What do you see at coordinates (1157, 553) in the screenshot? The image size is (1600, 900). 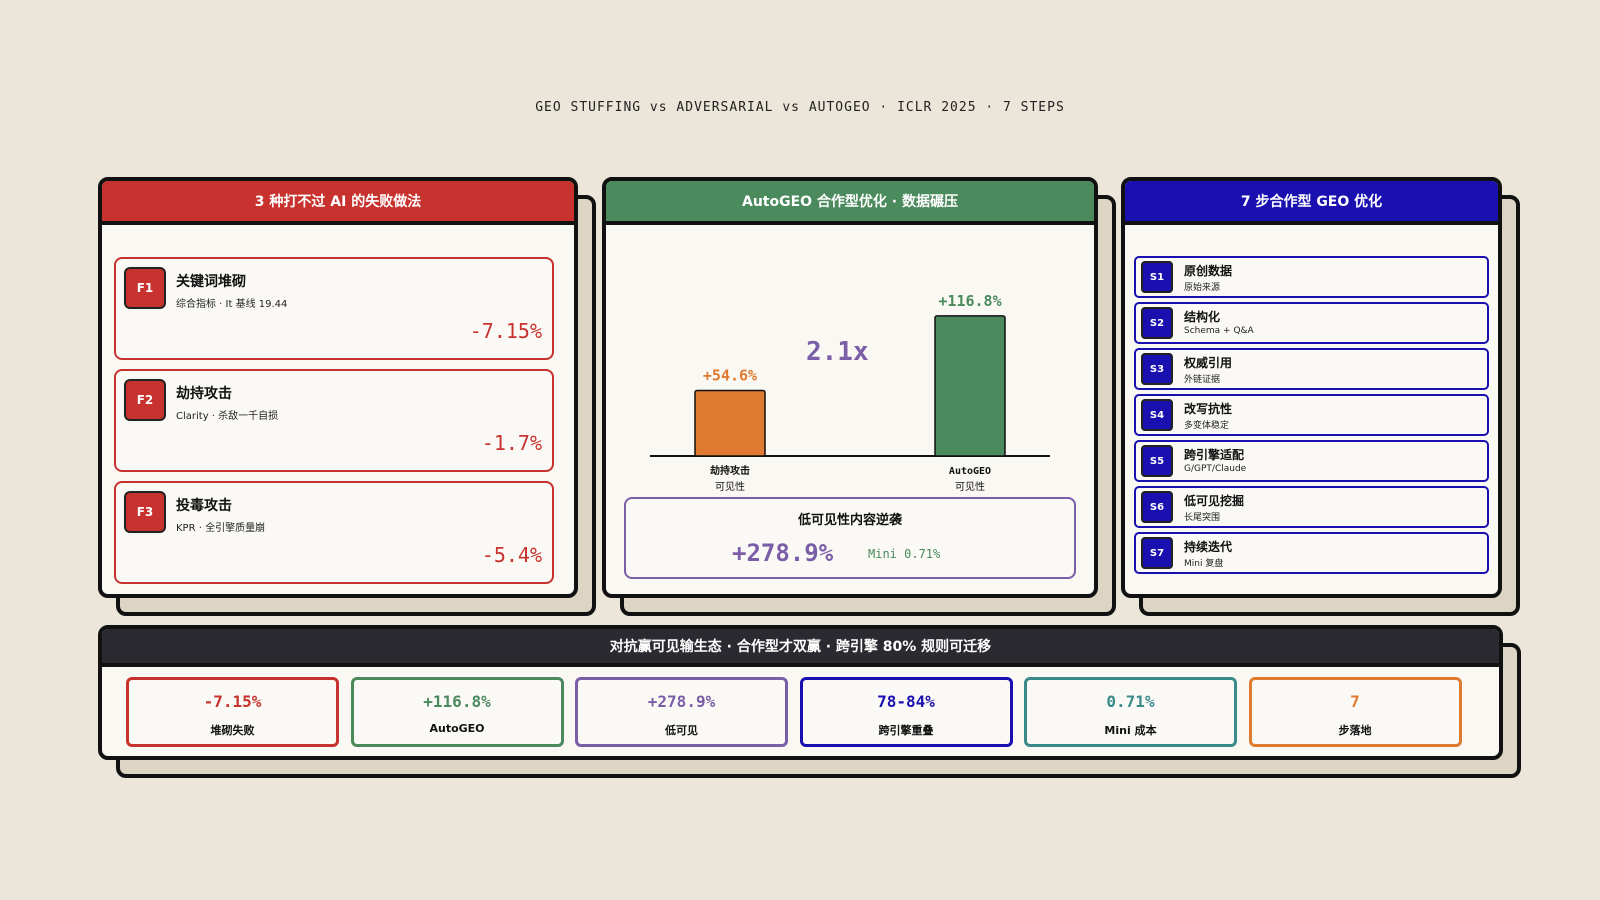 I see `step-tag: S7` at bounding box center [1157, 553].